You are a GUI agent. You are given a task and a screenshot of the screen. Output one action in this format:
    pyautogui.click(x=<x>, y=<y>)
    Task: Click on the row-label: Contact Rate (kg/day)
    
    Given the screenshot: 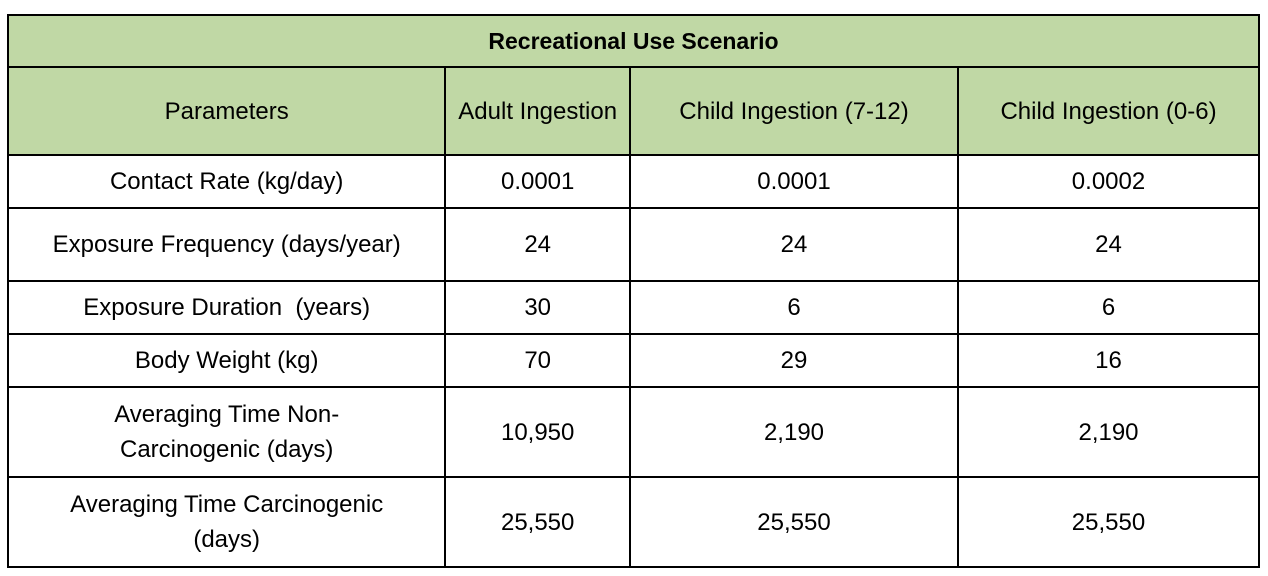 What is the action you would take?
    pyautogui.click(x=226, y=181)
    